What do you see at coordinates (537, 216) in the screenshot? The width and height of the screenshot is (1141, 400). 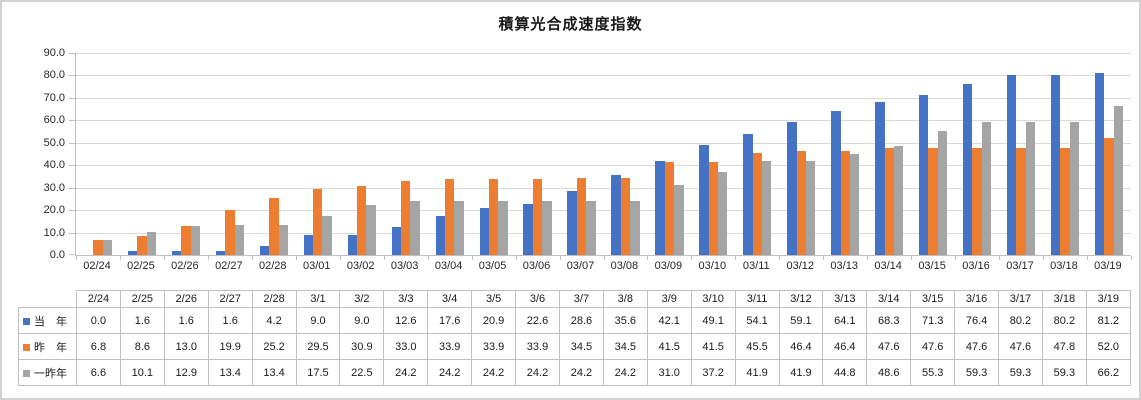 I see `bar-昨年-03/06` at bounding box center [537, 216].